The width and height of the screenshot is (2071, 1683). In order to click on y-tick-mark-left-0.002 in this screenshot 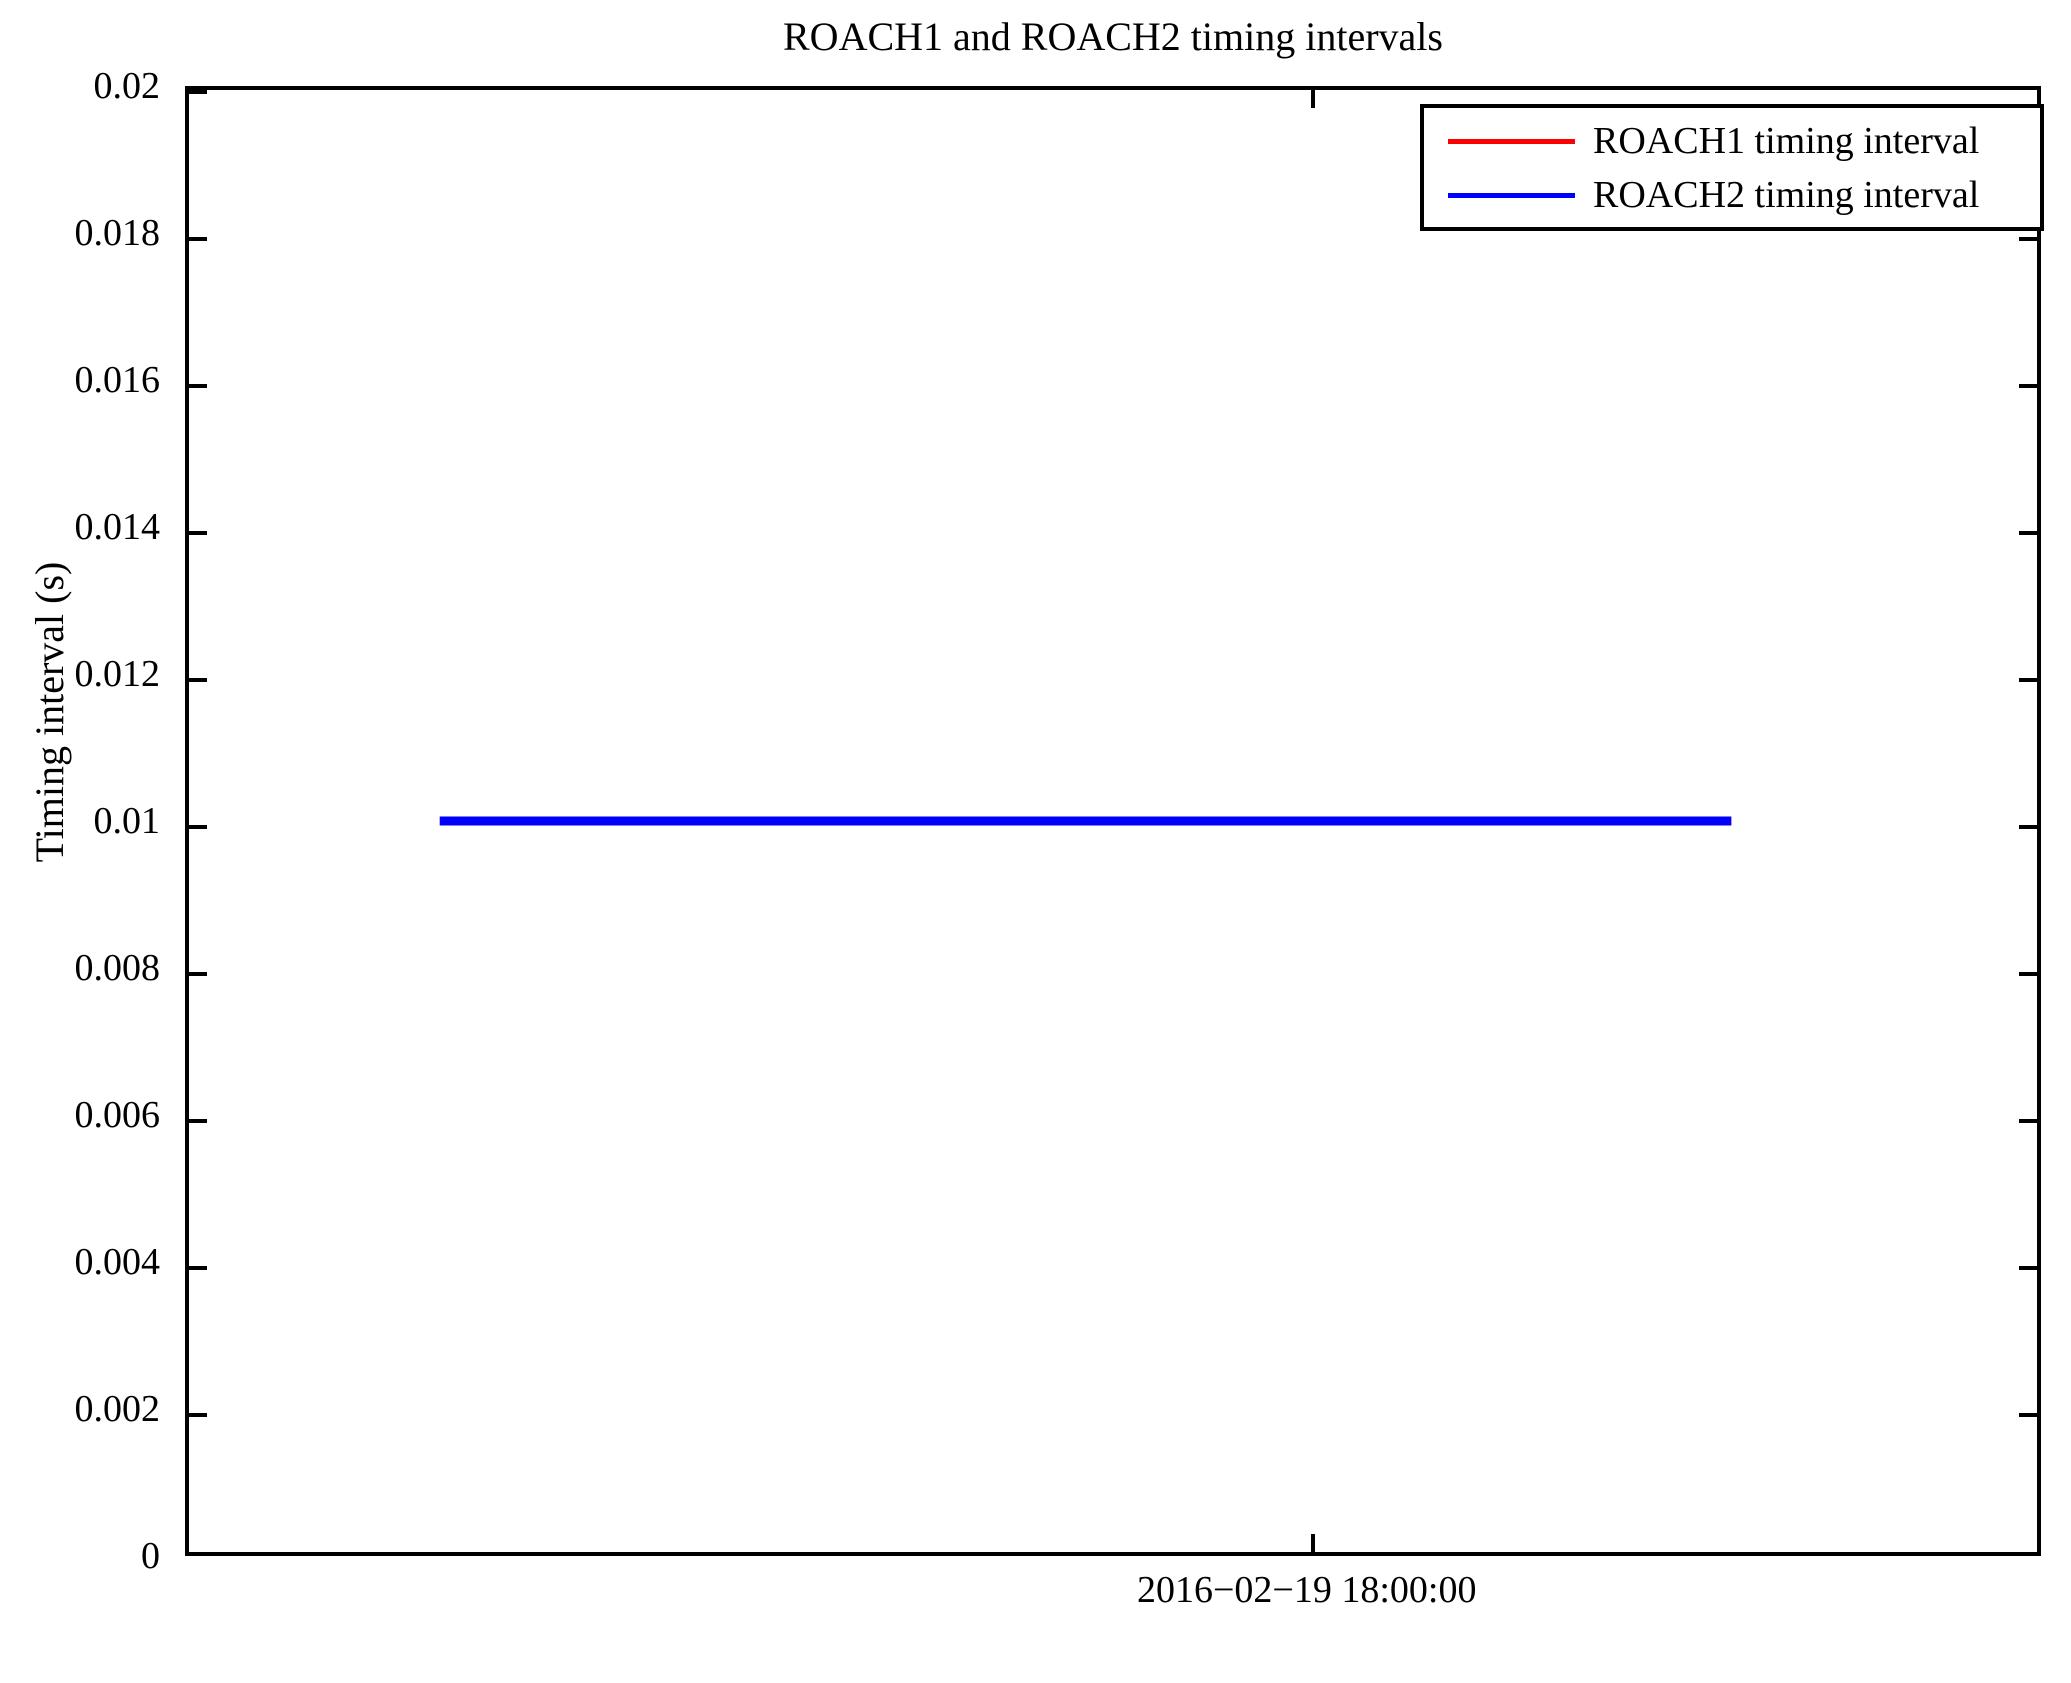, I will do `click(198, 1415)`.